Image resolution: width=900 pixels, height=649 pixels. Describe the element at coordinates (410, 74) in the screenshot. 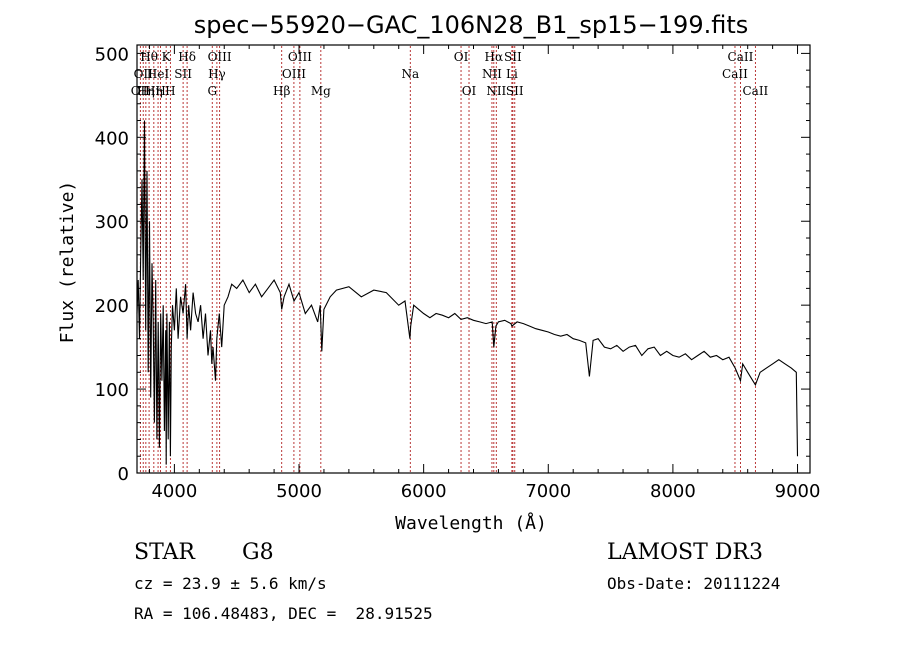

I see `spectral-line-label: Na` at that location.